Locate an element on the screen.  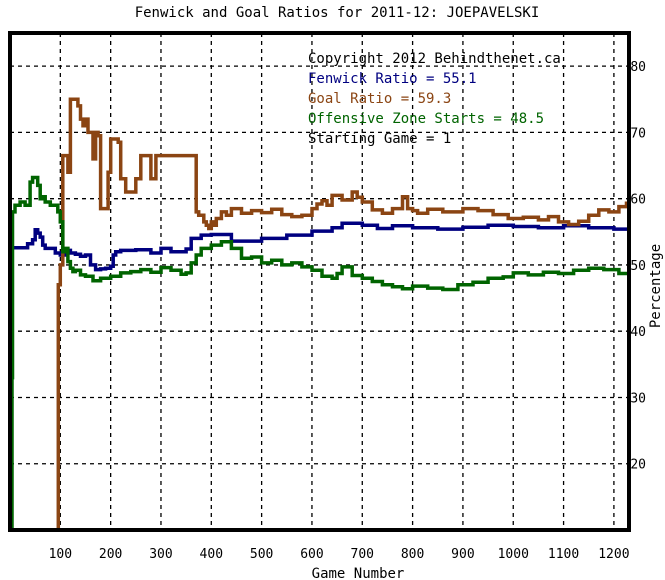
annotation-0: Copyright 2012 Behindthenet.ca is located at coordinates (434, 59).